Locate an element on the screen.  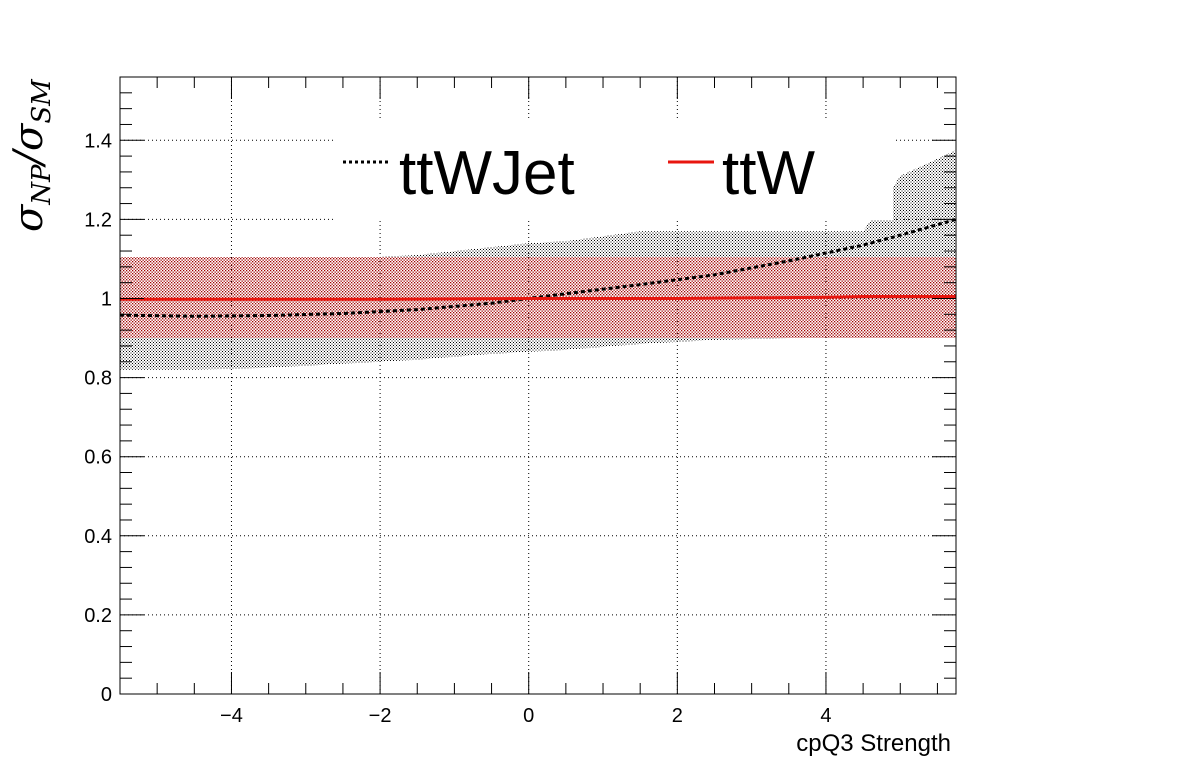
y-tick-label: 0.6 is located at coordinates (98, 458).